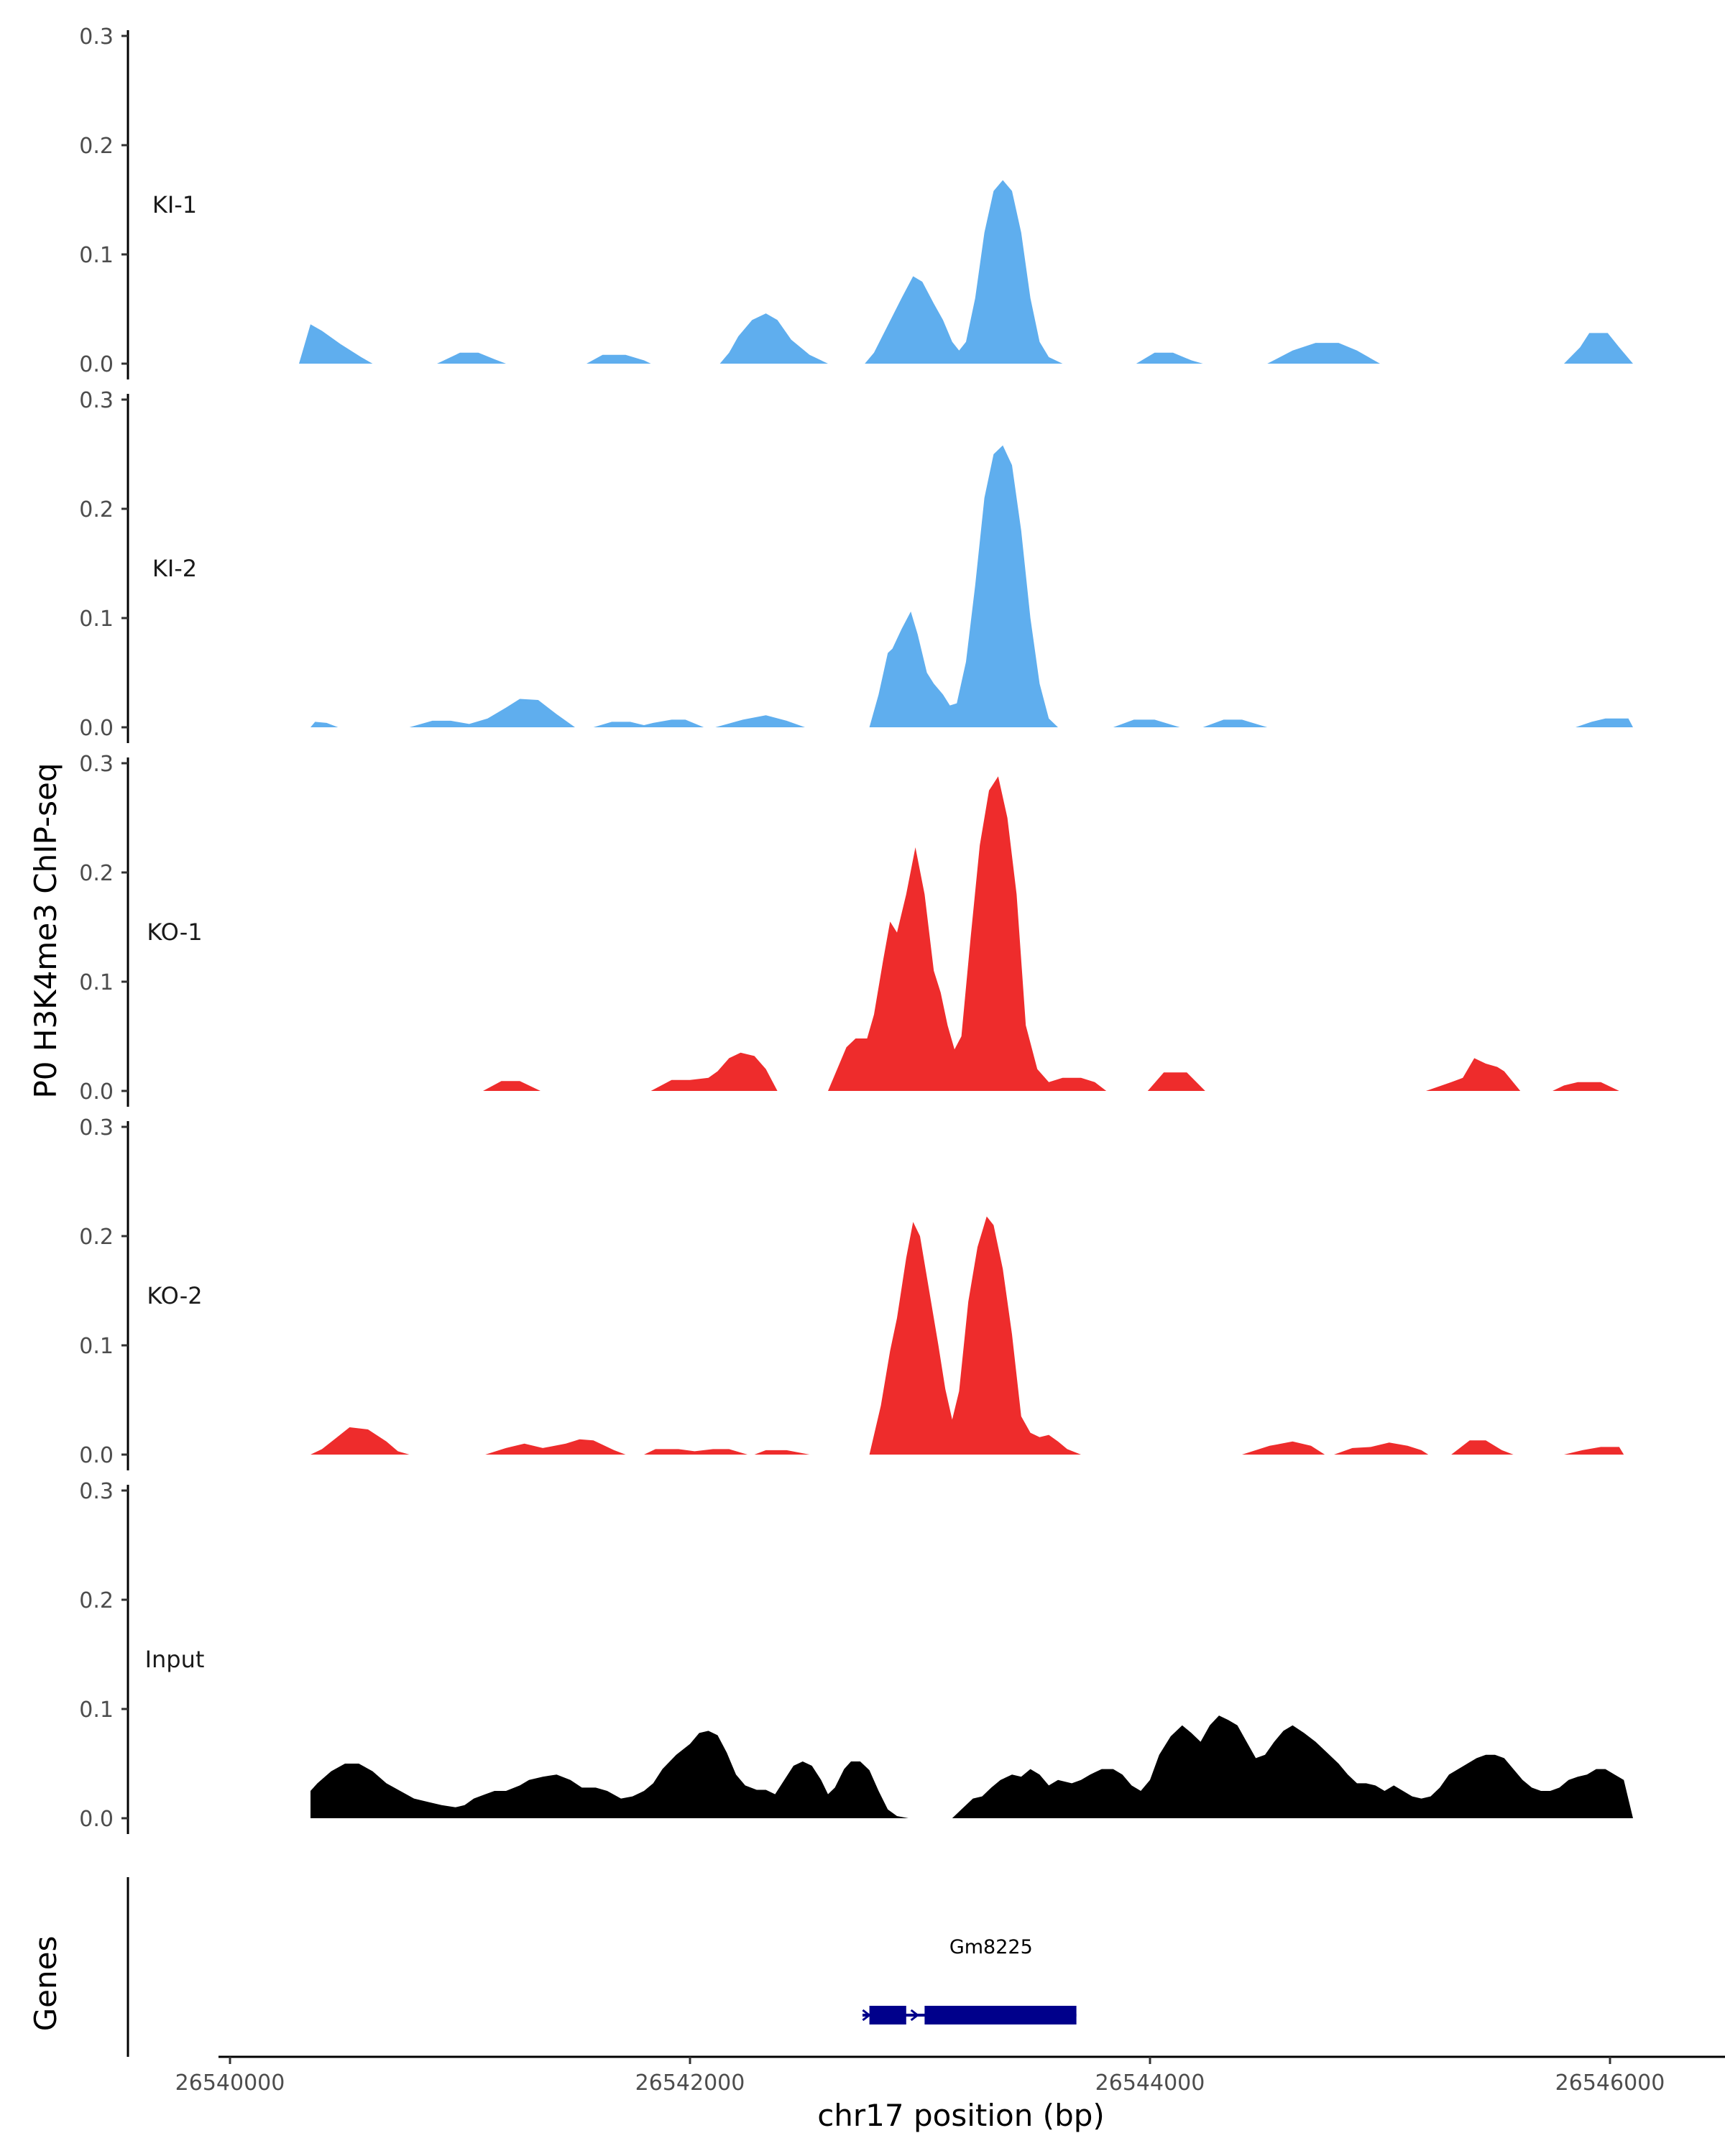  Describe the element at coordinates (950, 2075) in the screenshot. I see `x-axis: 26540000 26542000 26544000 26546000` at that location.